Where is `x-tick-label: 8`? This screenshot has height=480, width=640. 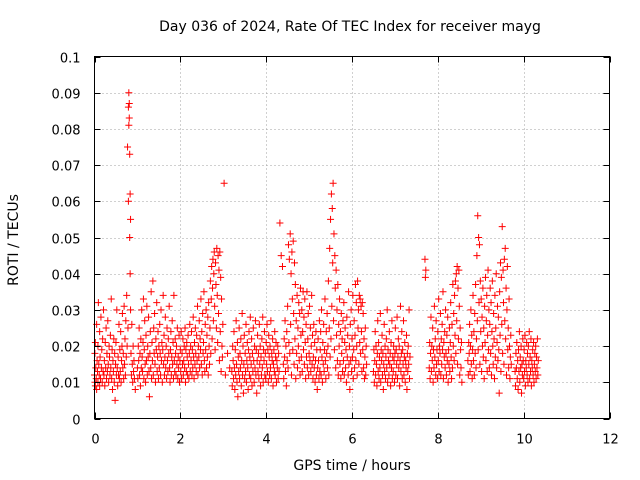 x-tick-label: 8 is located at coordinates (438, 440).